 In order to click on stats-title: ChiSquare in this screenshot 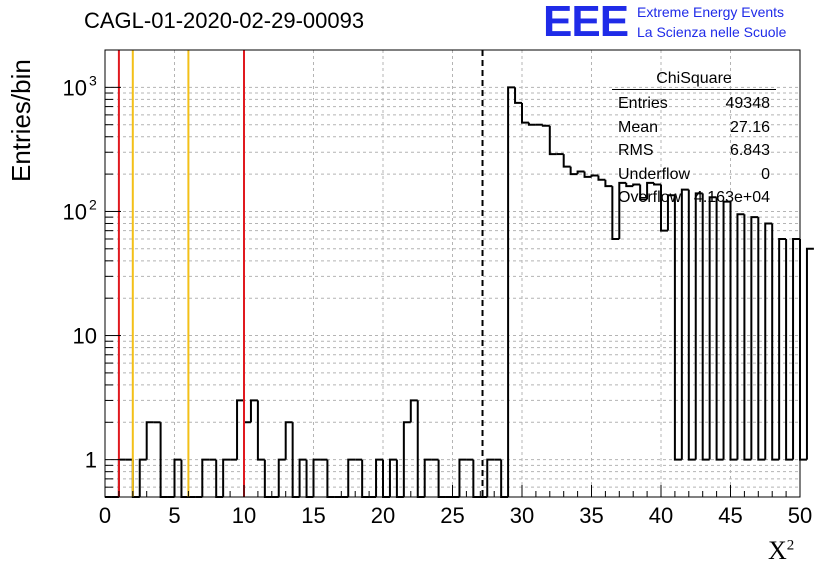, I will do `click(694, 80)`.